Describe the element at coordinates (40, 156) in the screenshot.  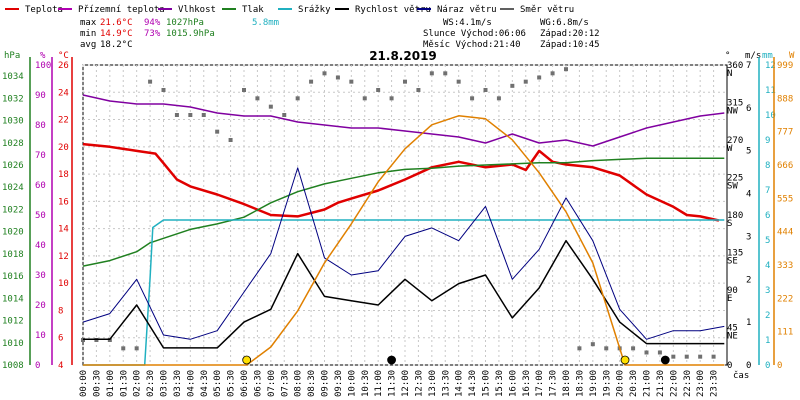
I see `axis-tick-pct: 70` at that location.